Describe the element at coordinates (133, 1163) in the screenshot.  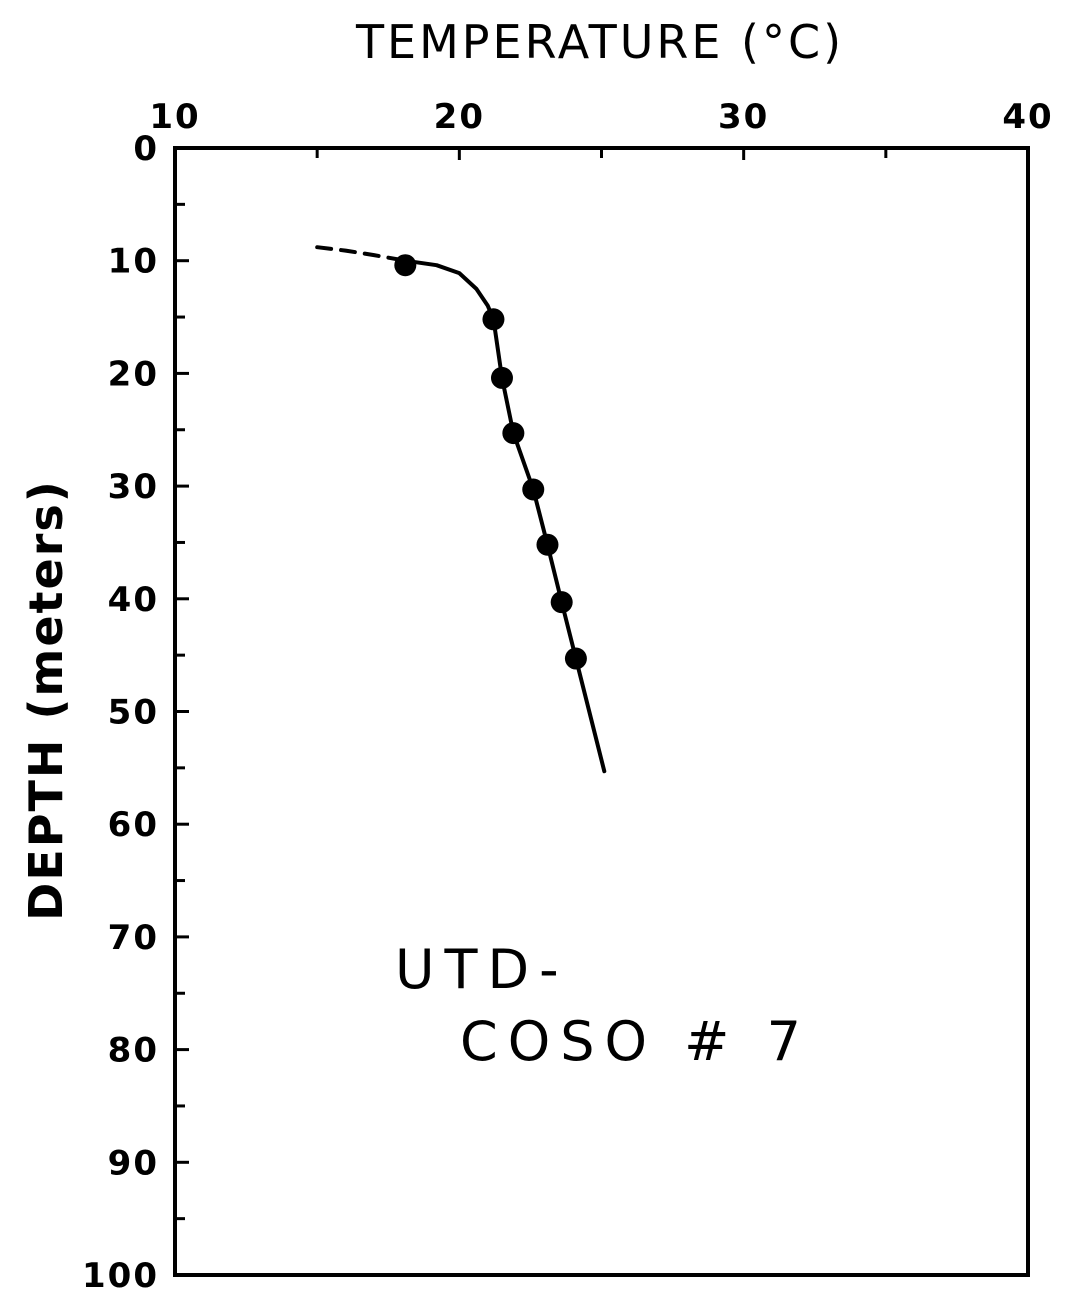
I see `y-tick-label: 90` at that location.